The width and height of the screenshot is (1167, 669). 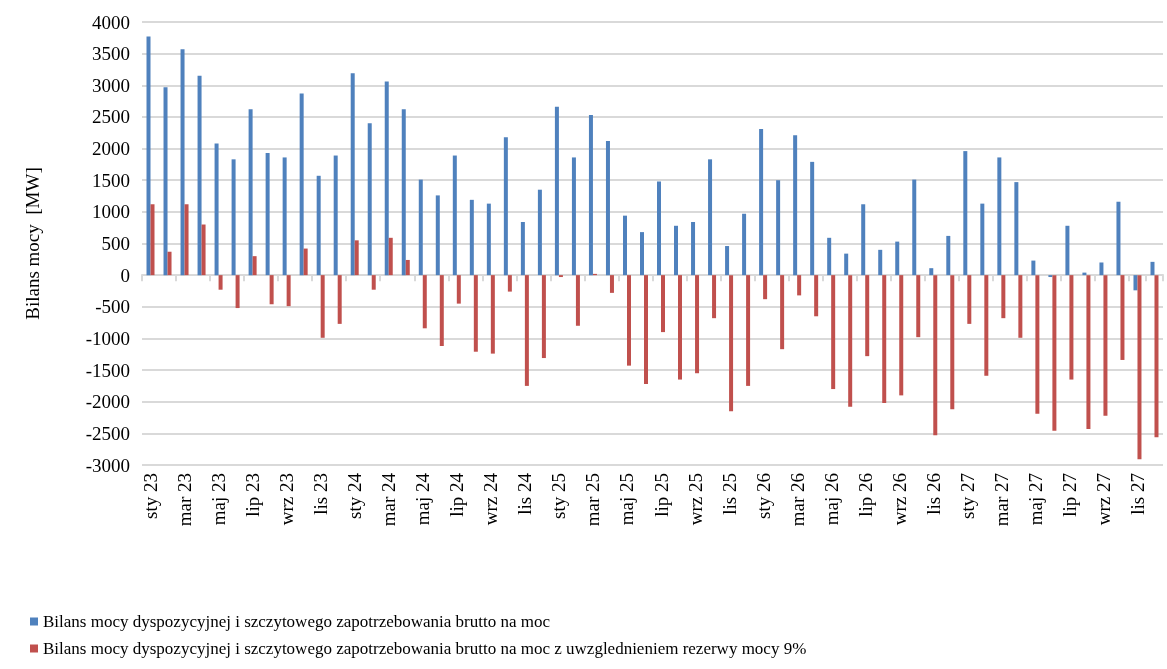 What do you see at coordinates (933, 494) in the screenshot?
I see `x-tick-label: lis 26` at bounding box center [933, 494].